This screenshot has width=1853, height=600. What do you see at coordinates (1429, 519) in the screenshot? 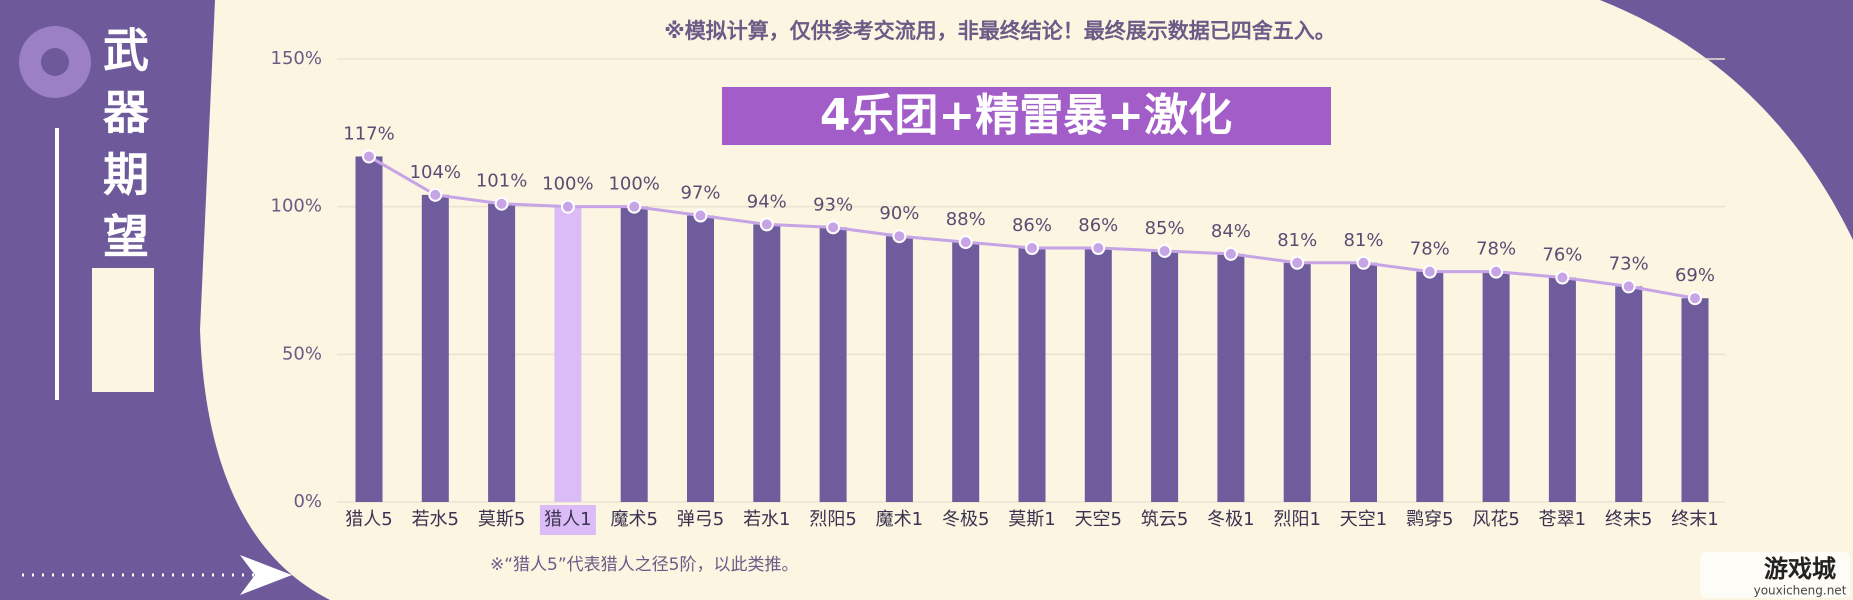
I see `x-tick-label: 鹮穿5` at bounding box center [1429, 519].